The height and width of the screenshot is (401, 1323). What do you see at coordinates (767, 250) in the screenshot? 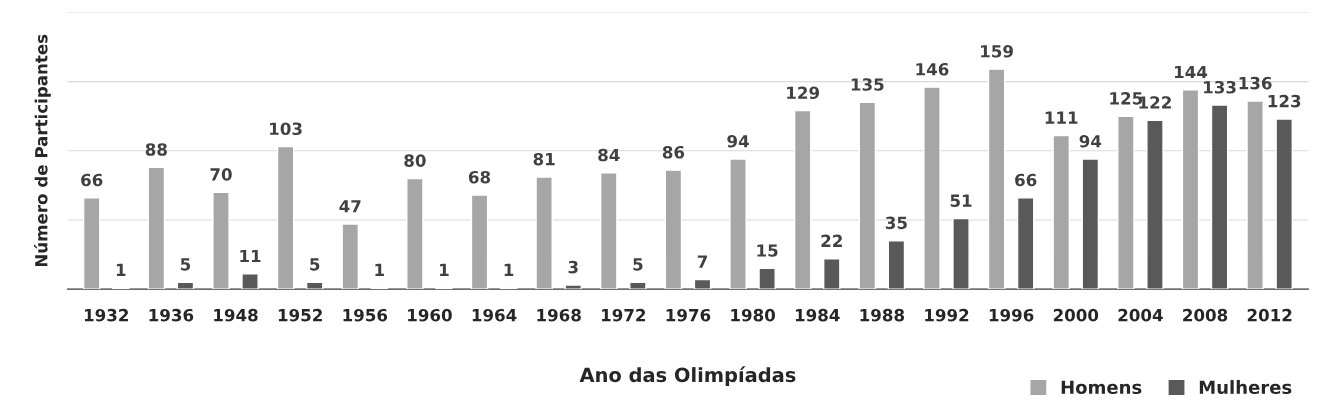
I see `data-label: 15` at bounding box center [767, 250].